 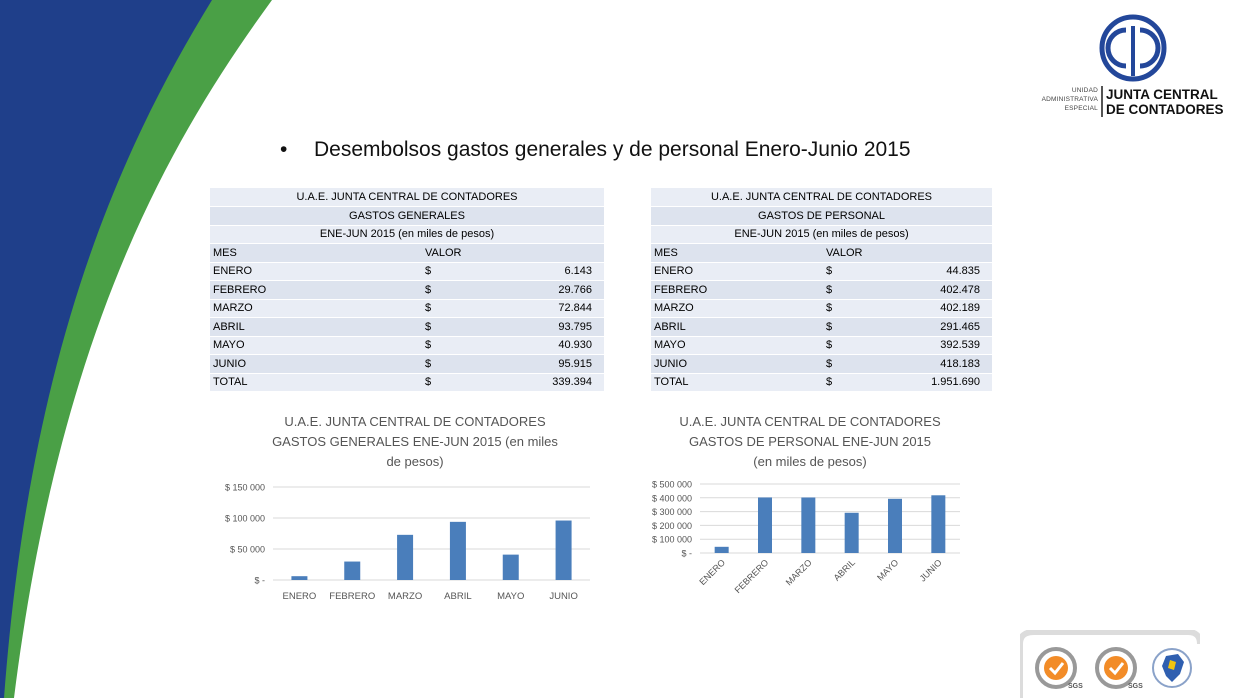 What do you see at coordinates (1069, 99) in the screenshot?
I see `logo-small-text: UNIDAD ADMINISTRATIVA ESPECIAL` at bounding box center [1069, 99].